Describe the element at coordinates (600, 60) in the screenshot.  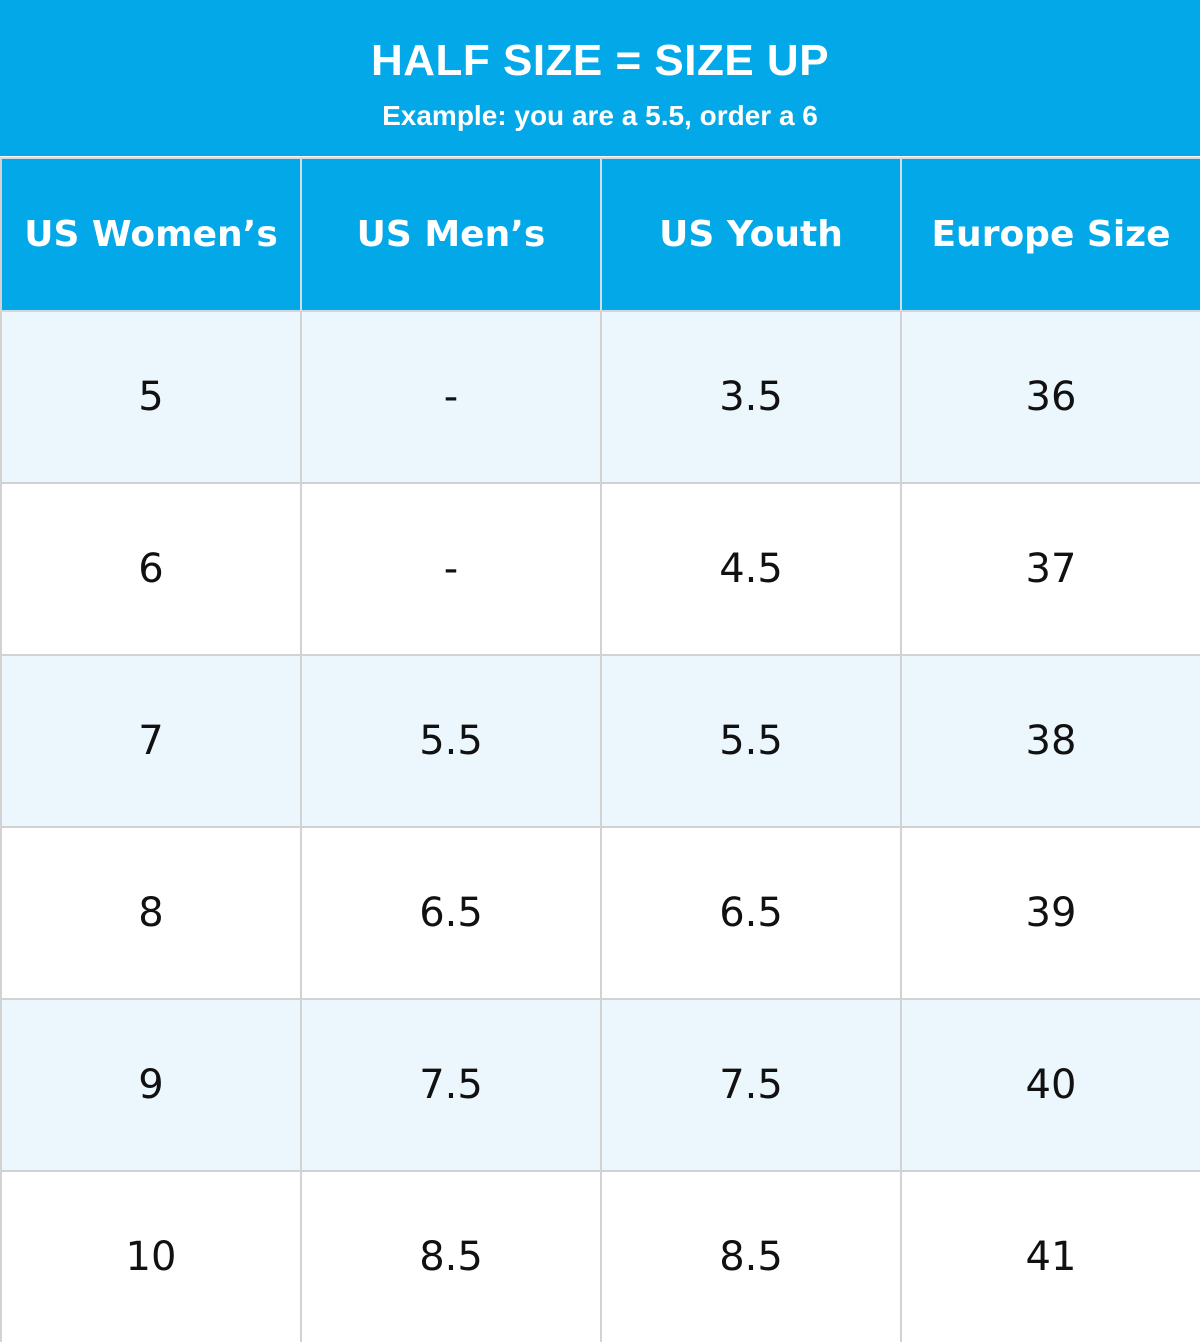
I see `banner-title: HALF SIZE = SIZE UP` at that location.